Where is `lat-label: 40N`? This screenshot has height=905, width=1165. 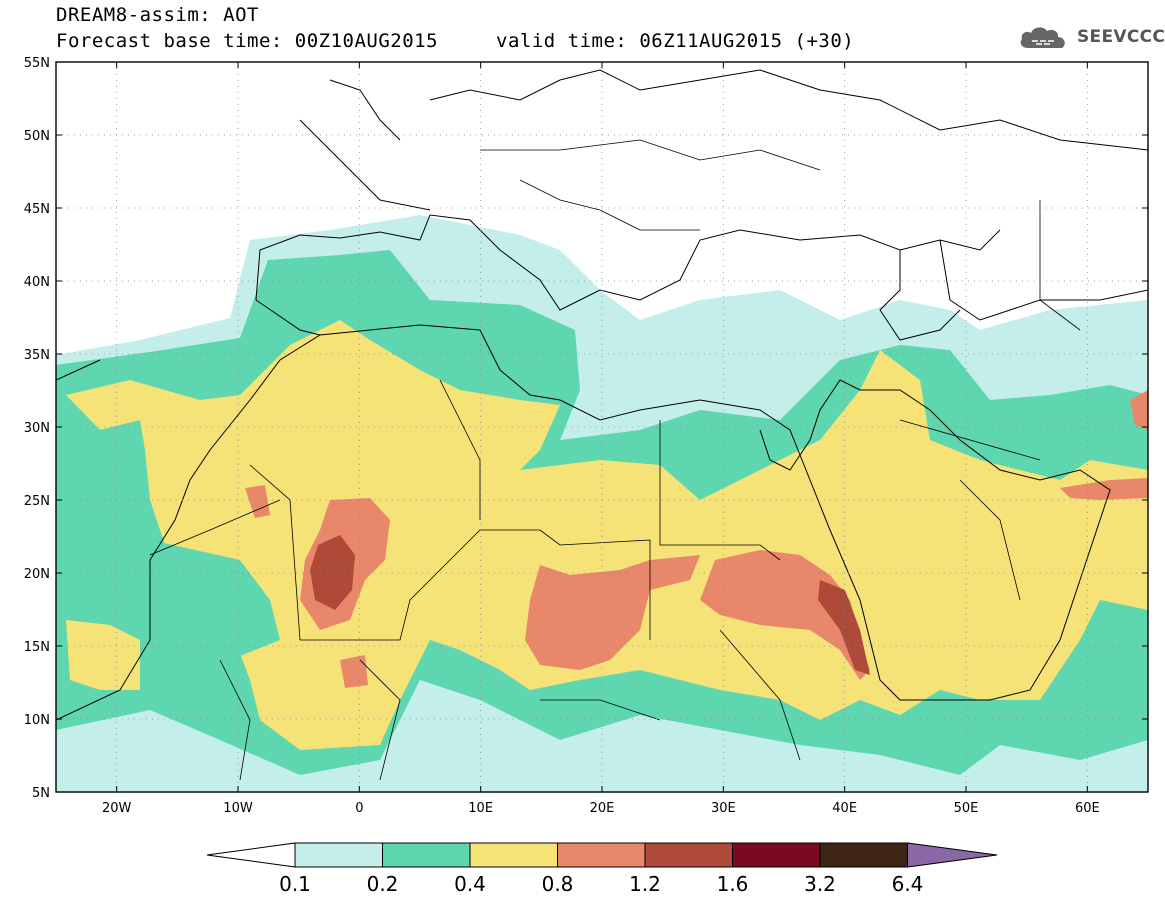
lat-label: 40N is located at coordinates (37, 282).